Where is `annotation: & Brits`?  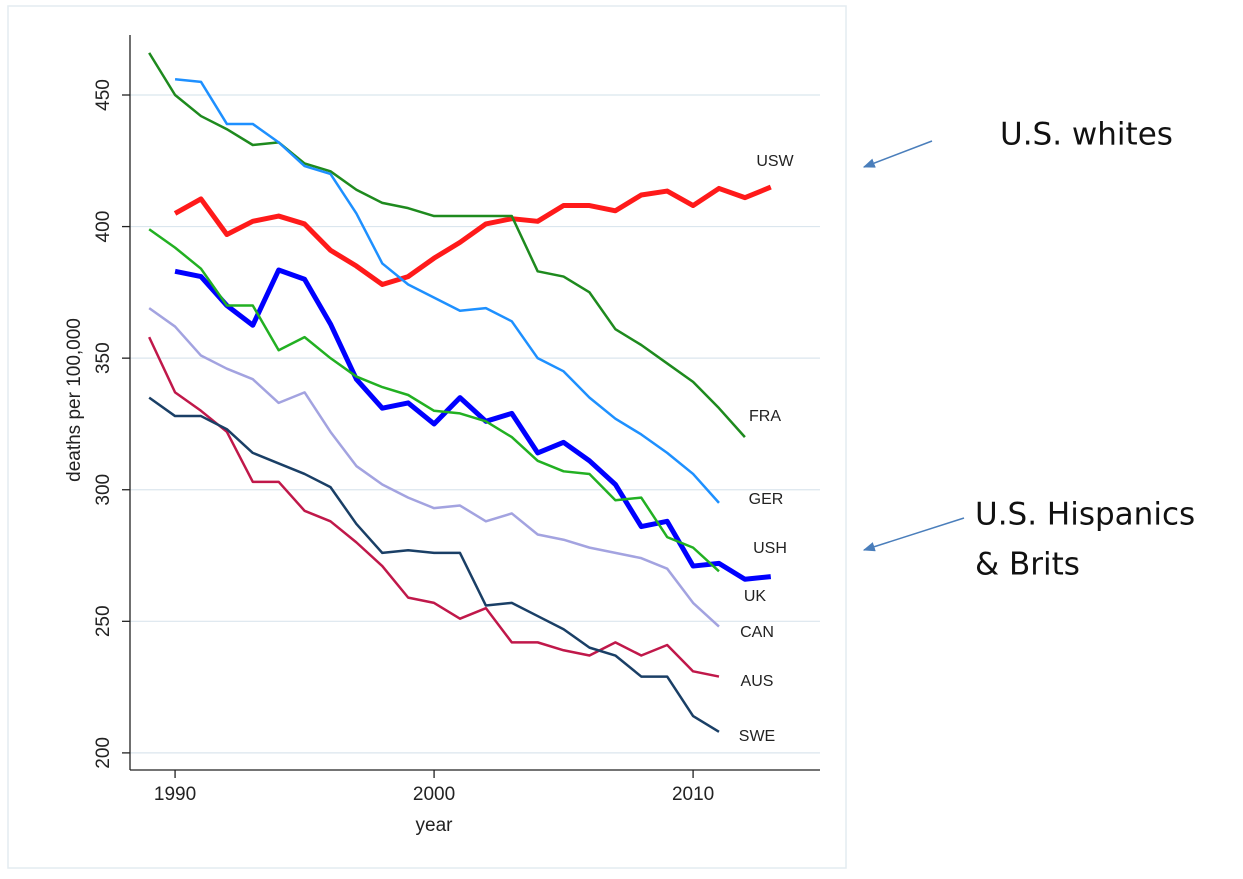
annotation: & Brits is located at coordinates (1027, 565).